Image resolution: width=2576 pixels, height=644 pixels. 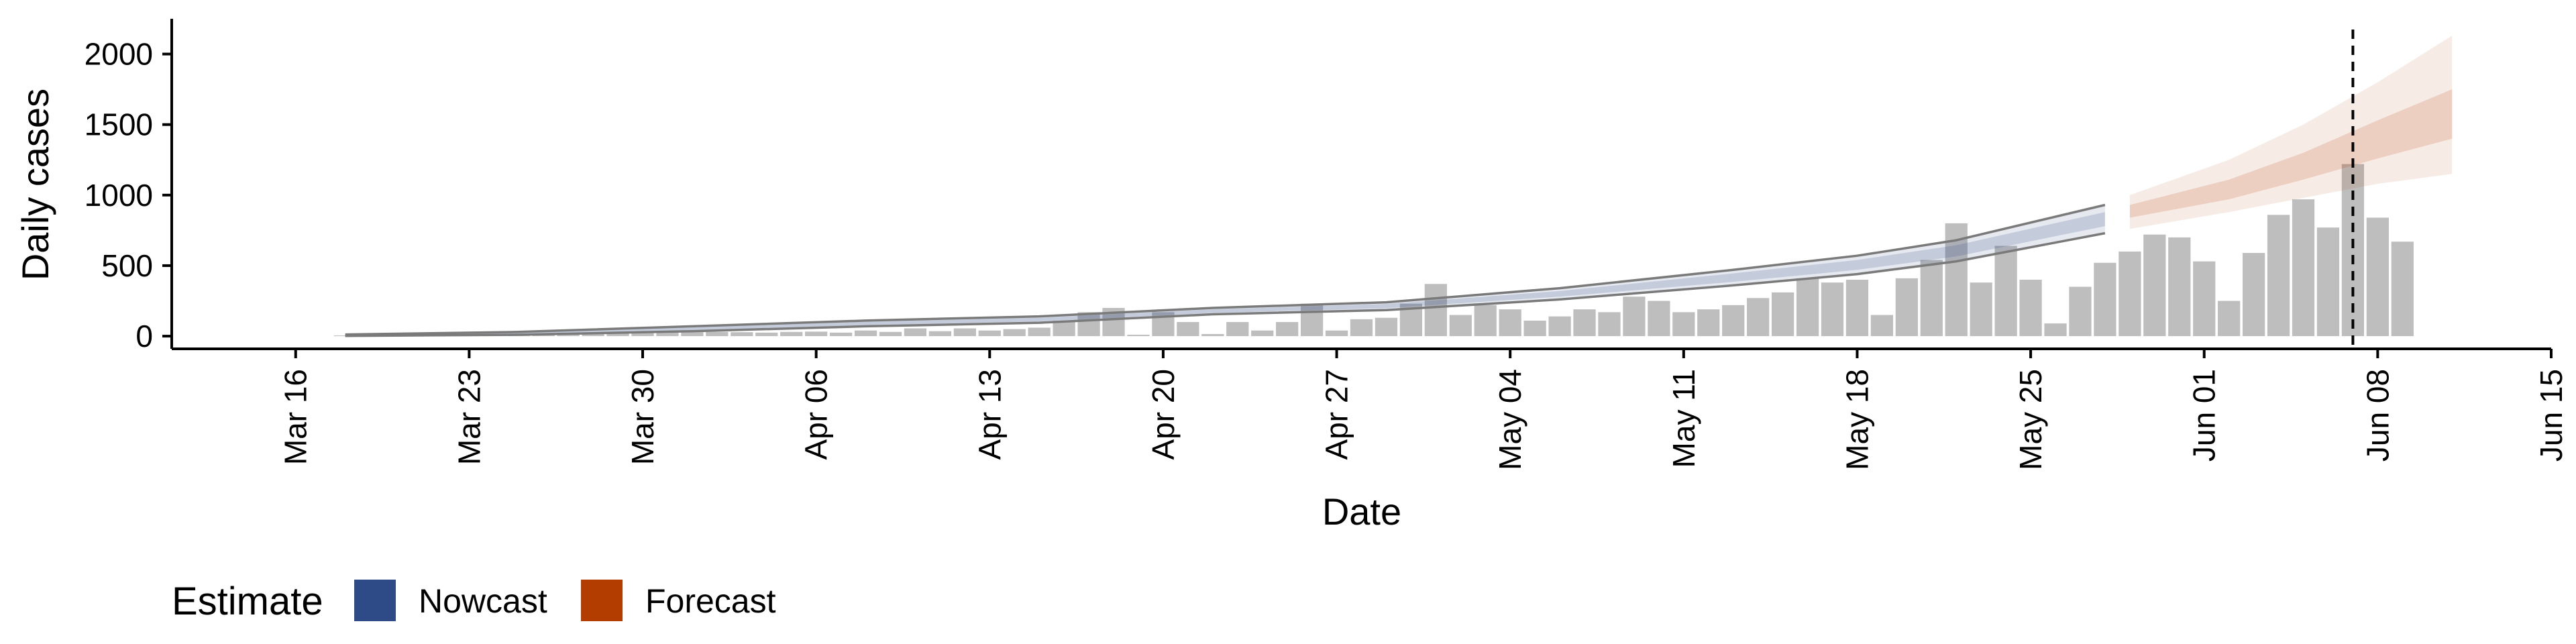 I want to click on forecast-outer-band, so click(x=2291, y=132).